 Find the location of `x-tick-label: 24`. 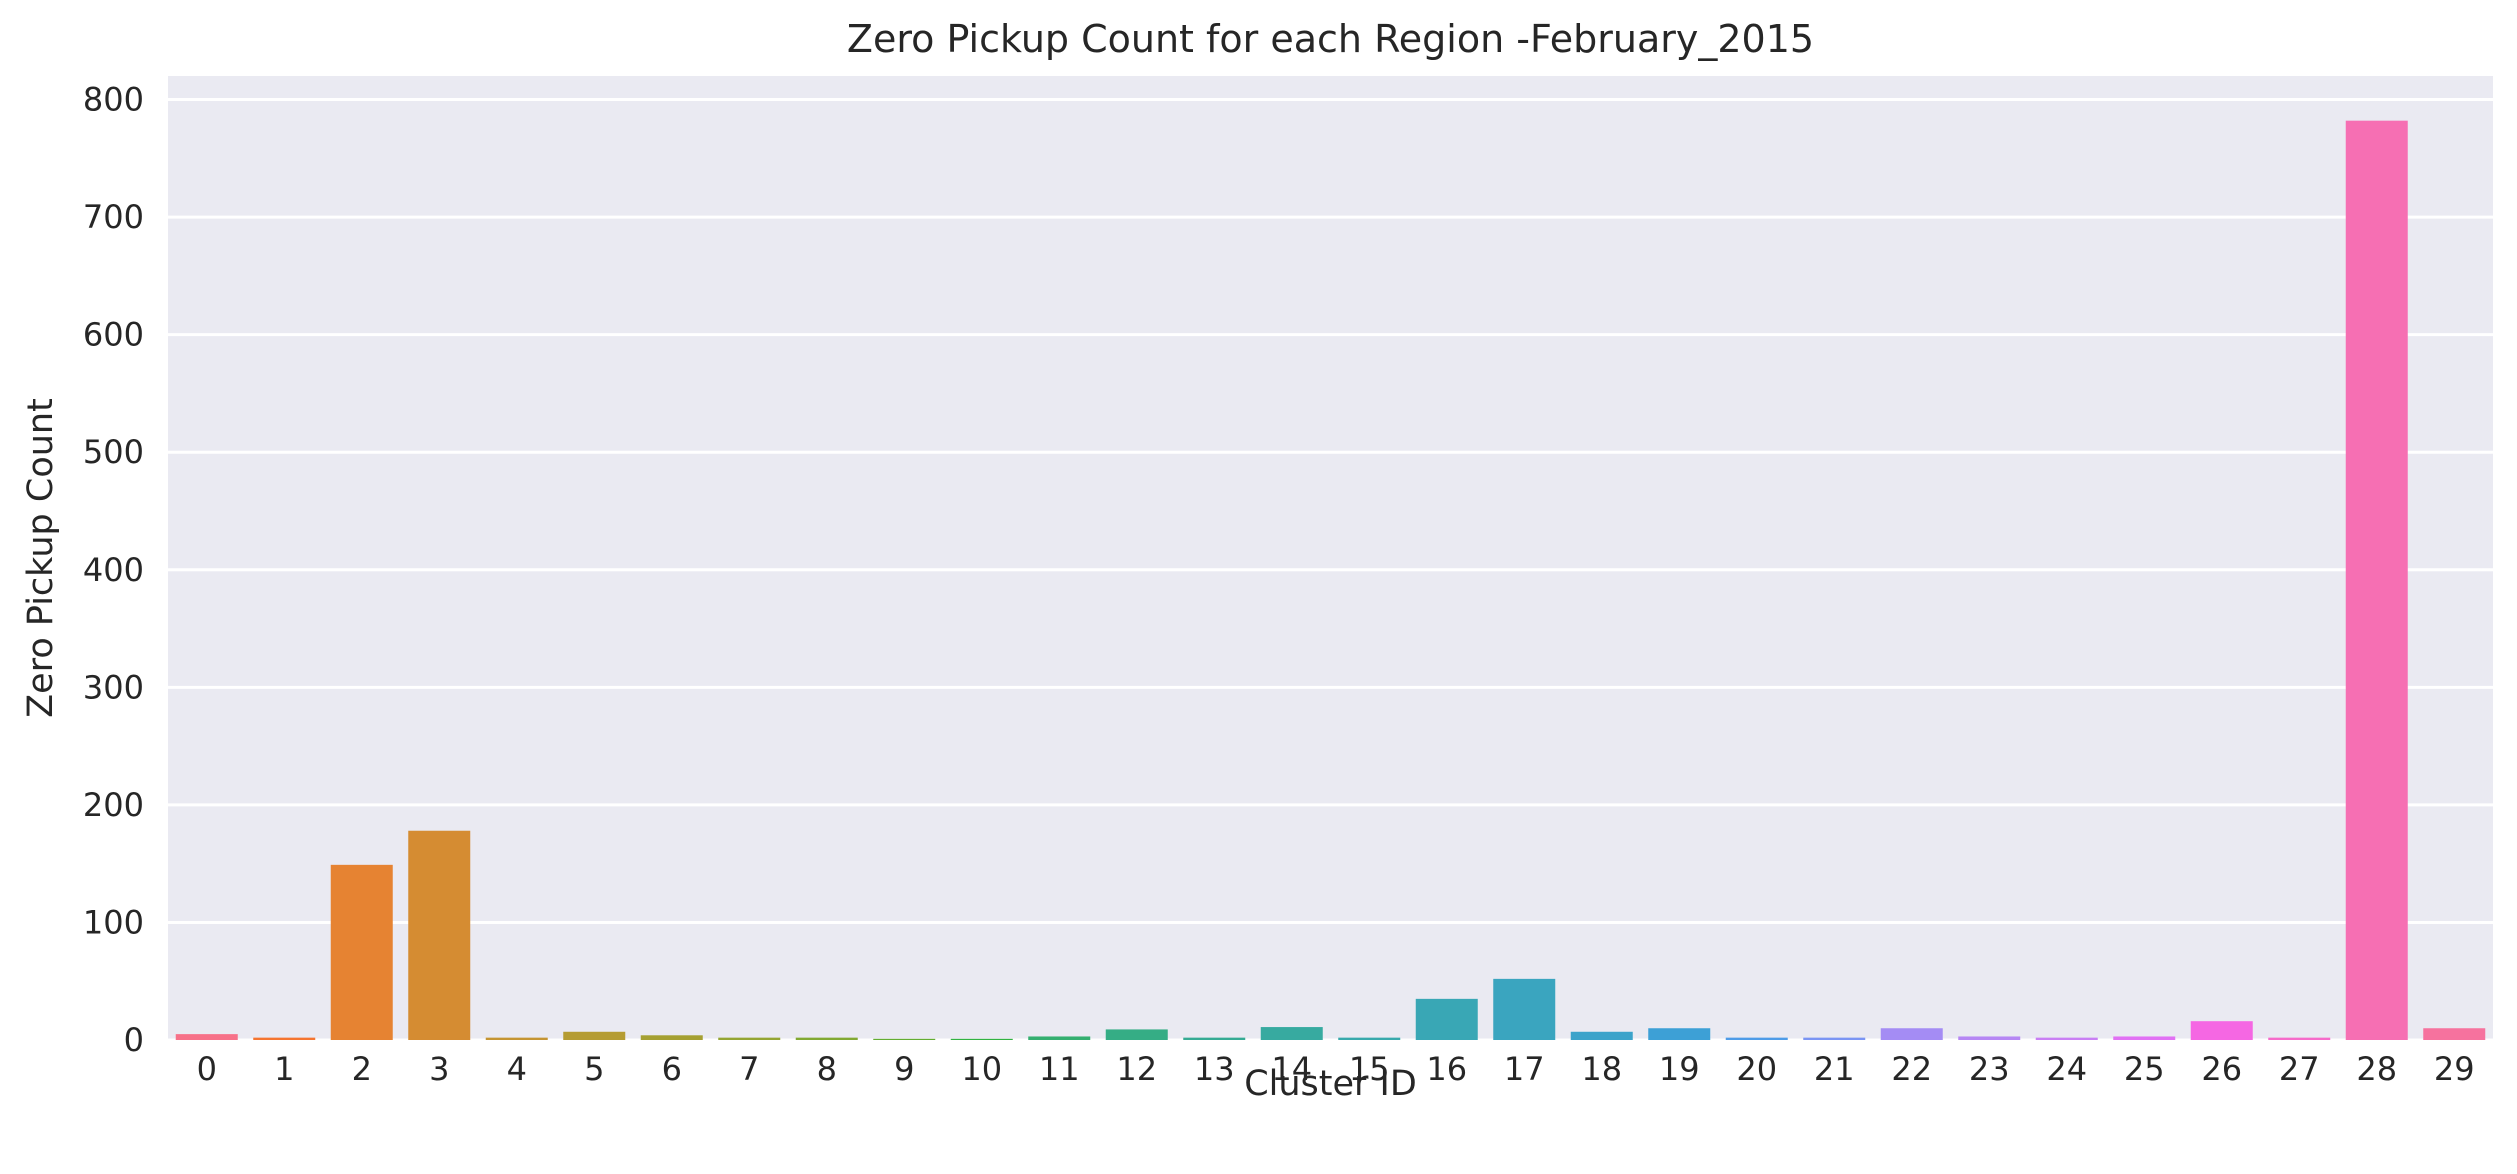

x-tick-label: 24 is located at coordinates (2066, 1069).